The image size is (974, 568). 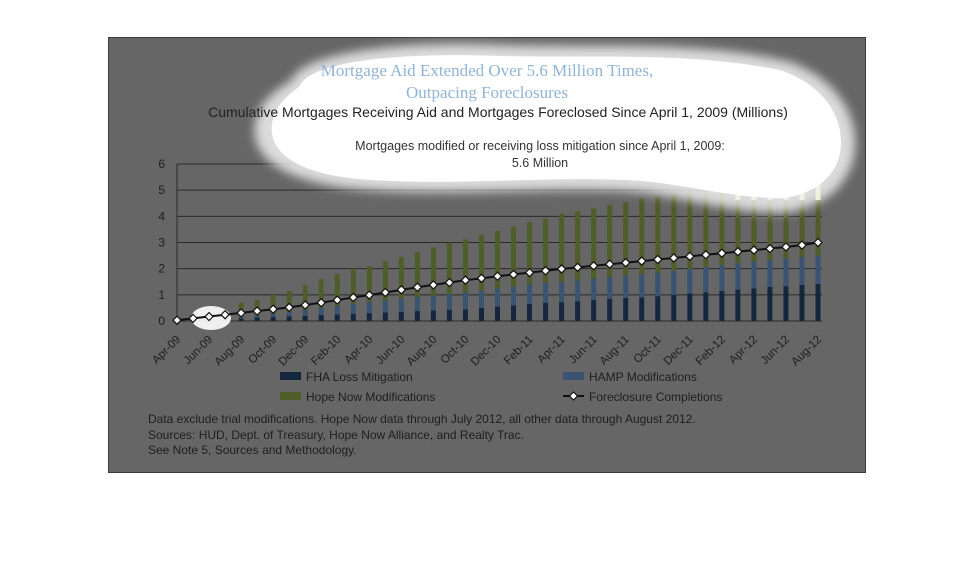 I want to click on legend-label: Hope Now Modifications, so click(x=370, y=397).